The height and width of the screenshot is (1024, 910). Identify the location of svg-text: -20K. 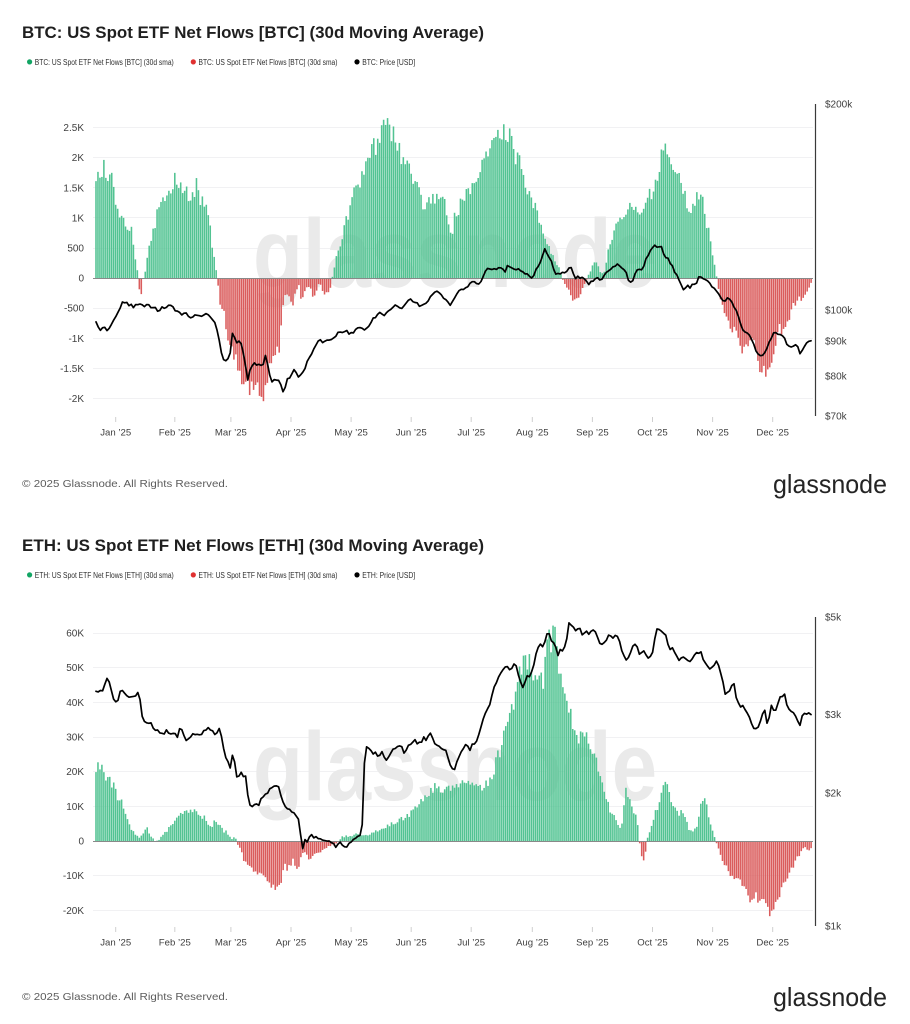
(73, 911).